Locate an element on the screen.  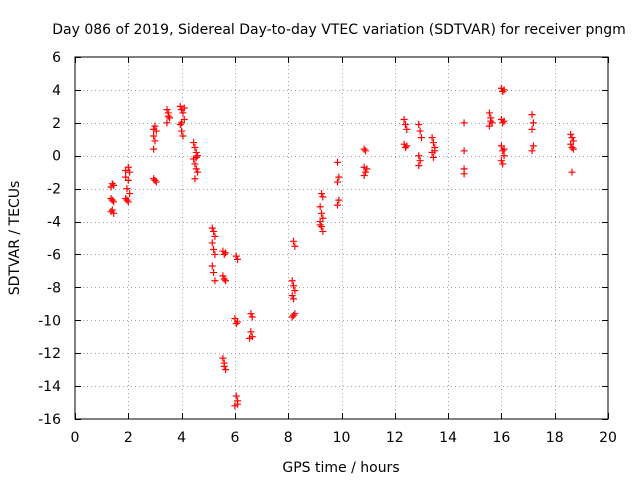
y-tick-label: -2 is located at coordinates (54, 190).